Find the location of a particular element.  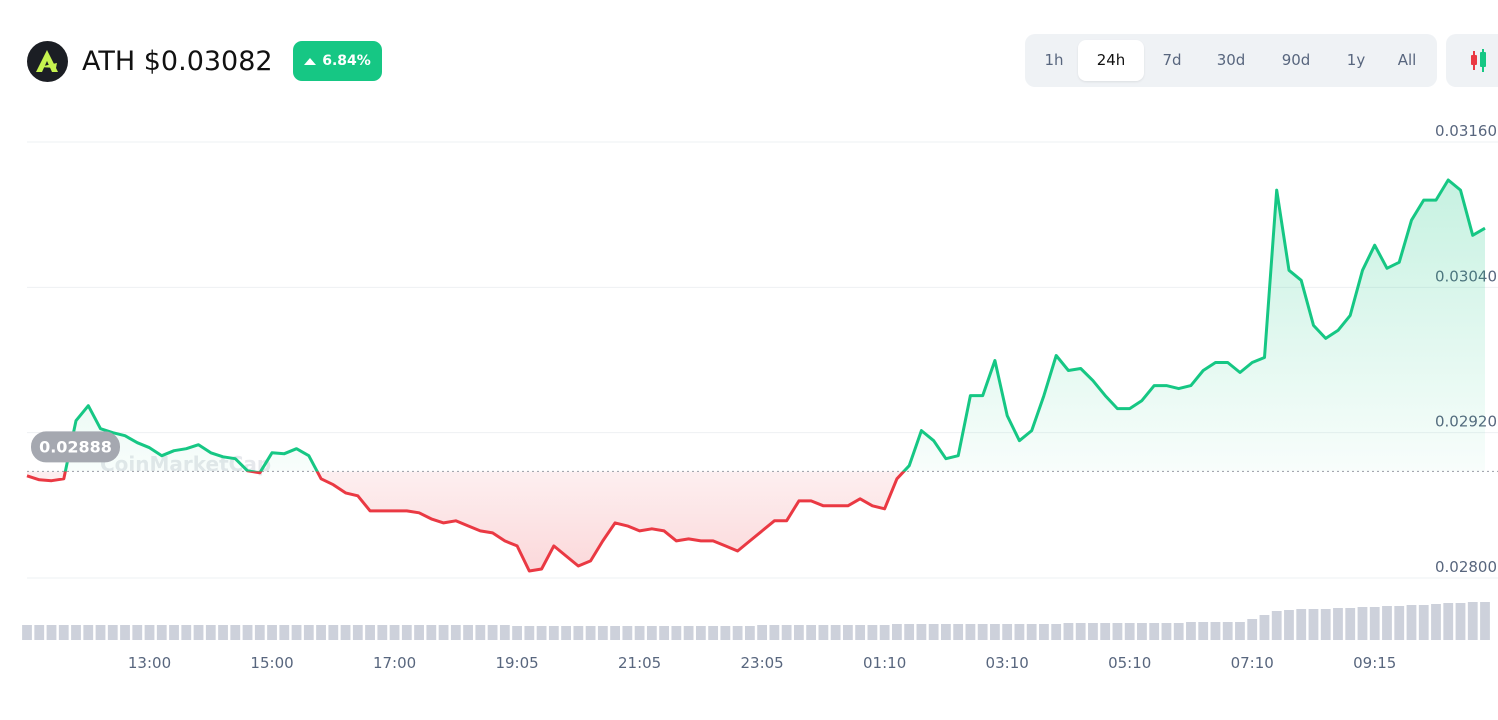

chart-type-button is located at coordinates (1472, 60).